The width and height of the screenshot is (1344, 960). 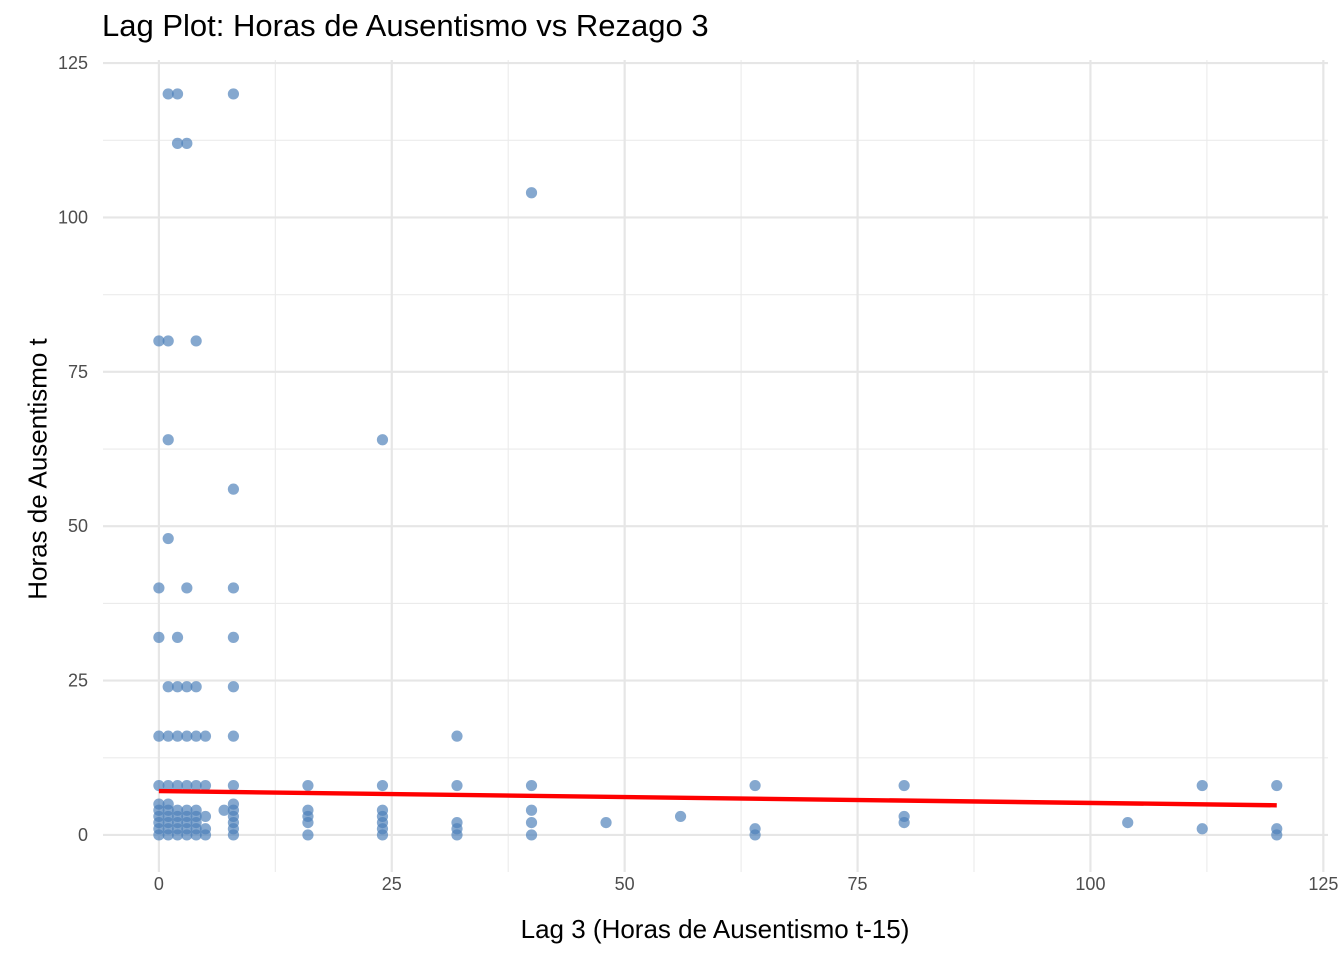 What do you see at coordinates (78, 681) in the screenshot?
I see `y-tick-label: 25` at bounding box center [78, 681].